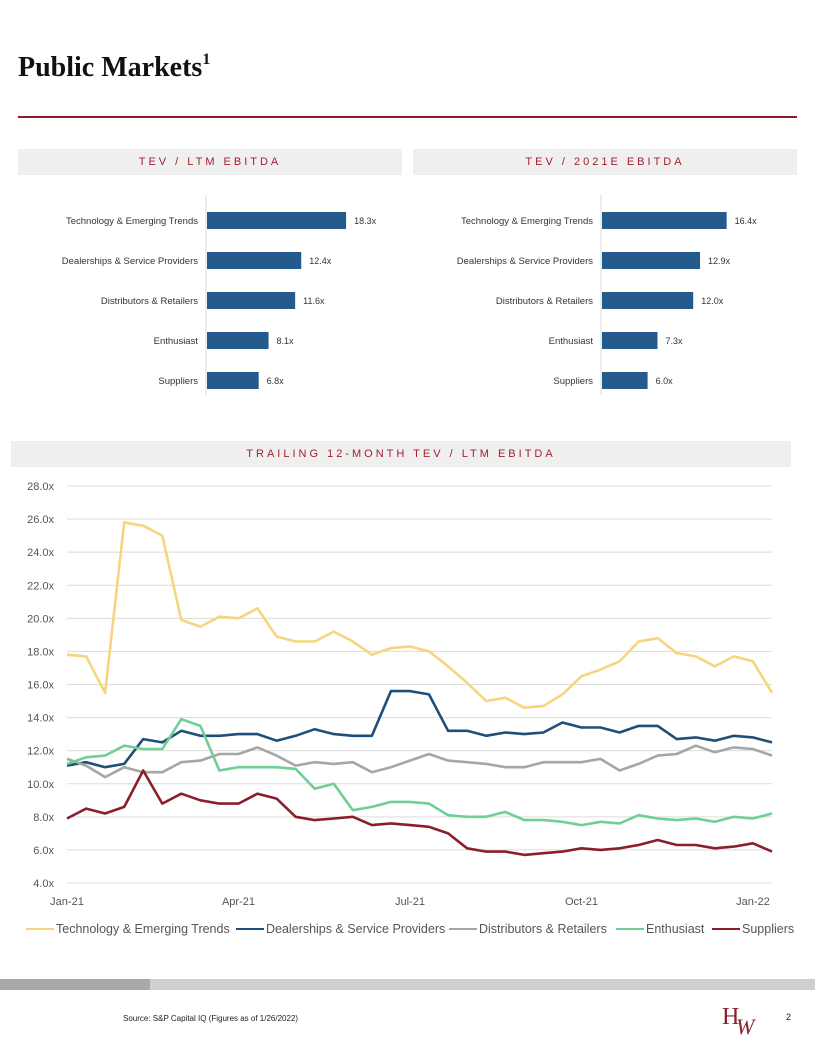 The width and height of the screenshot is (815, 1055). Describe the element at coordinates (525, 261) in the screenshot. I see `forward-category-label: Dealerships & Service Providers` at that location.